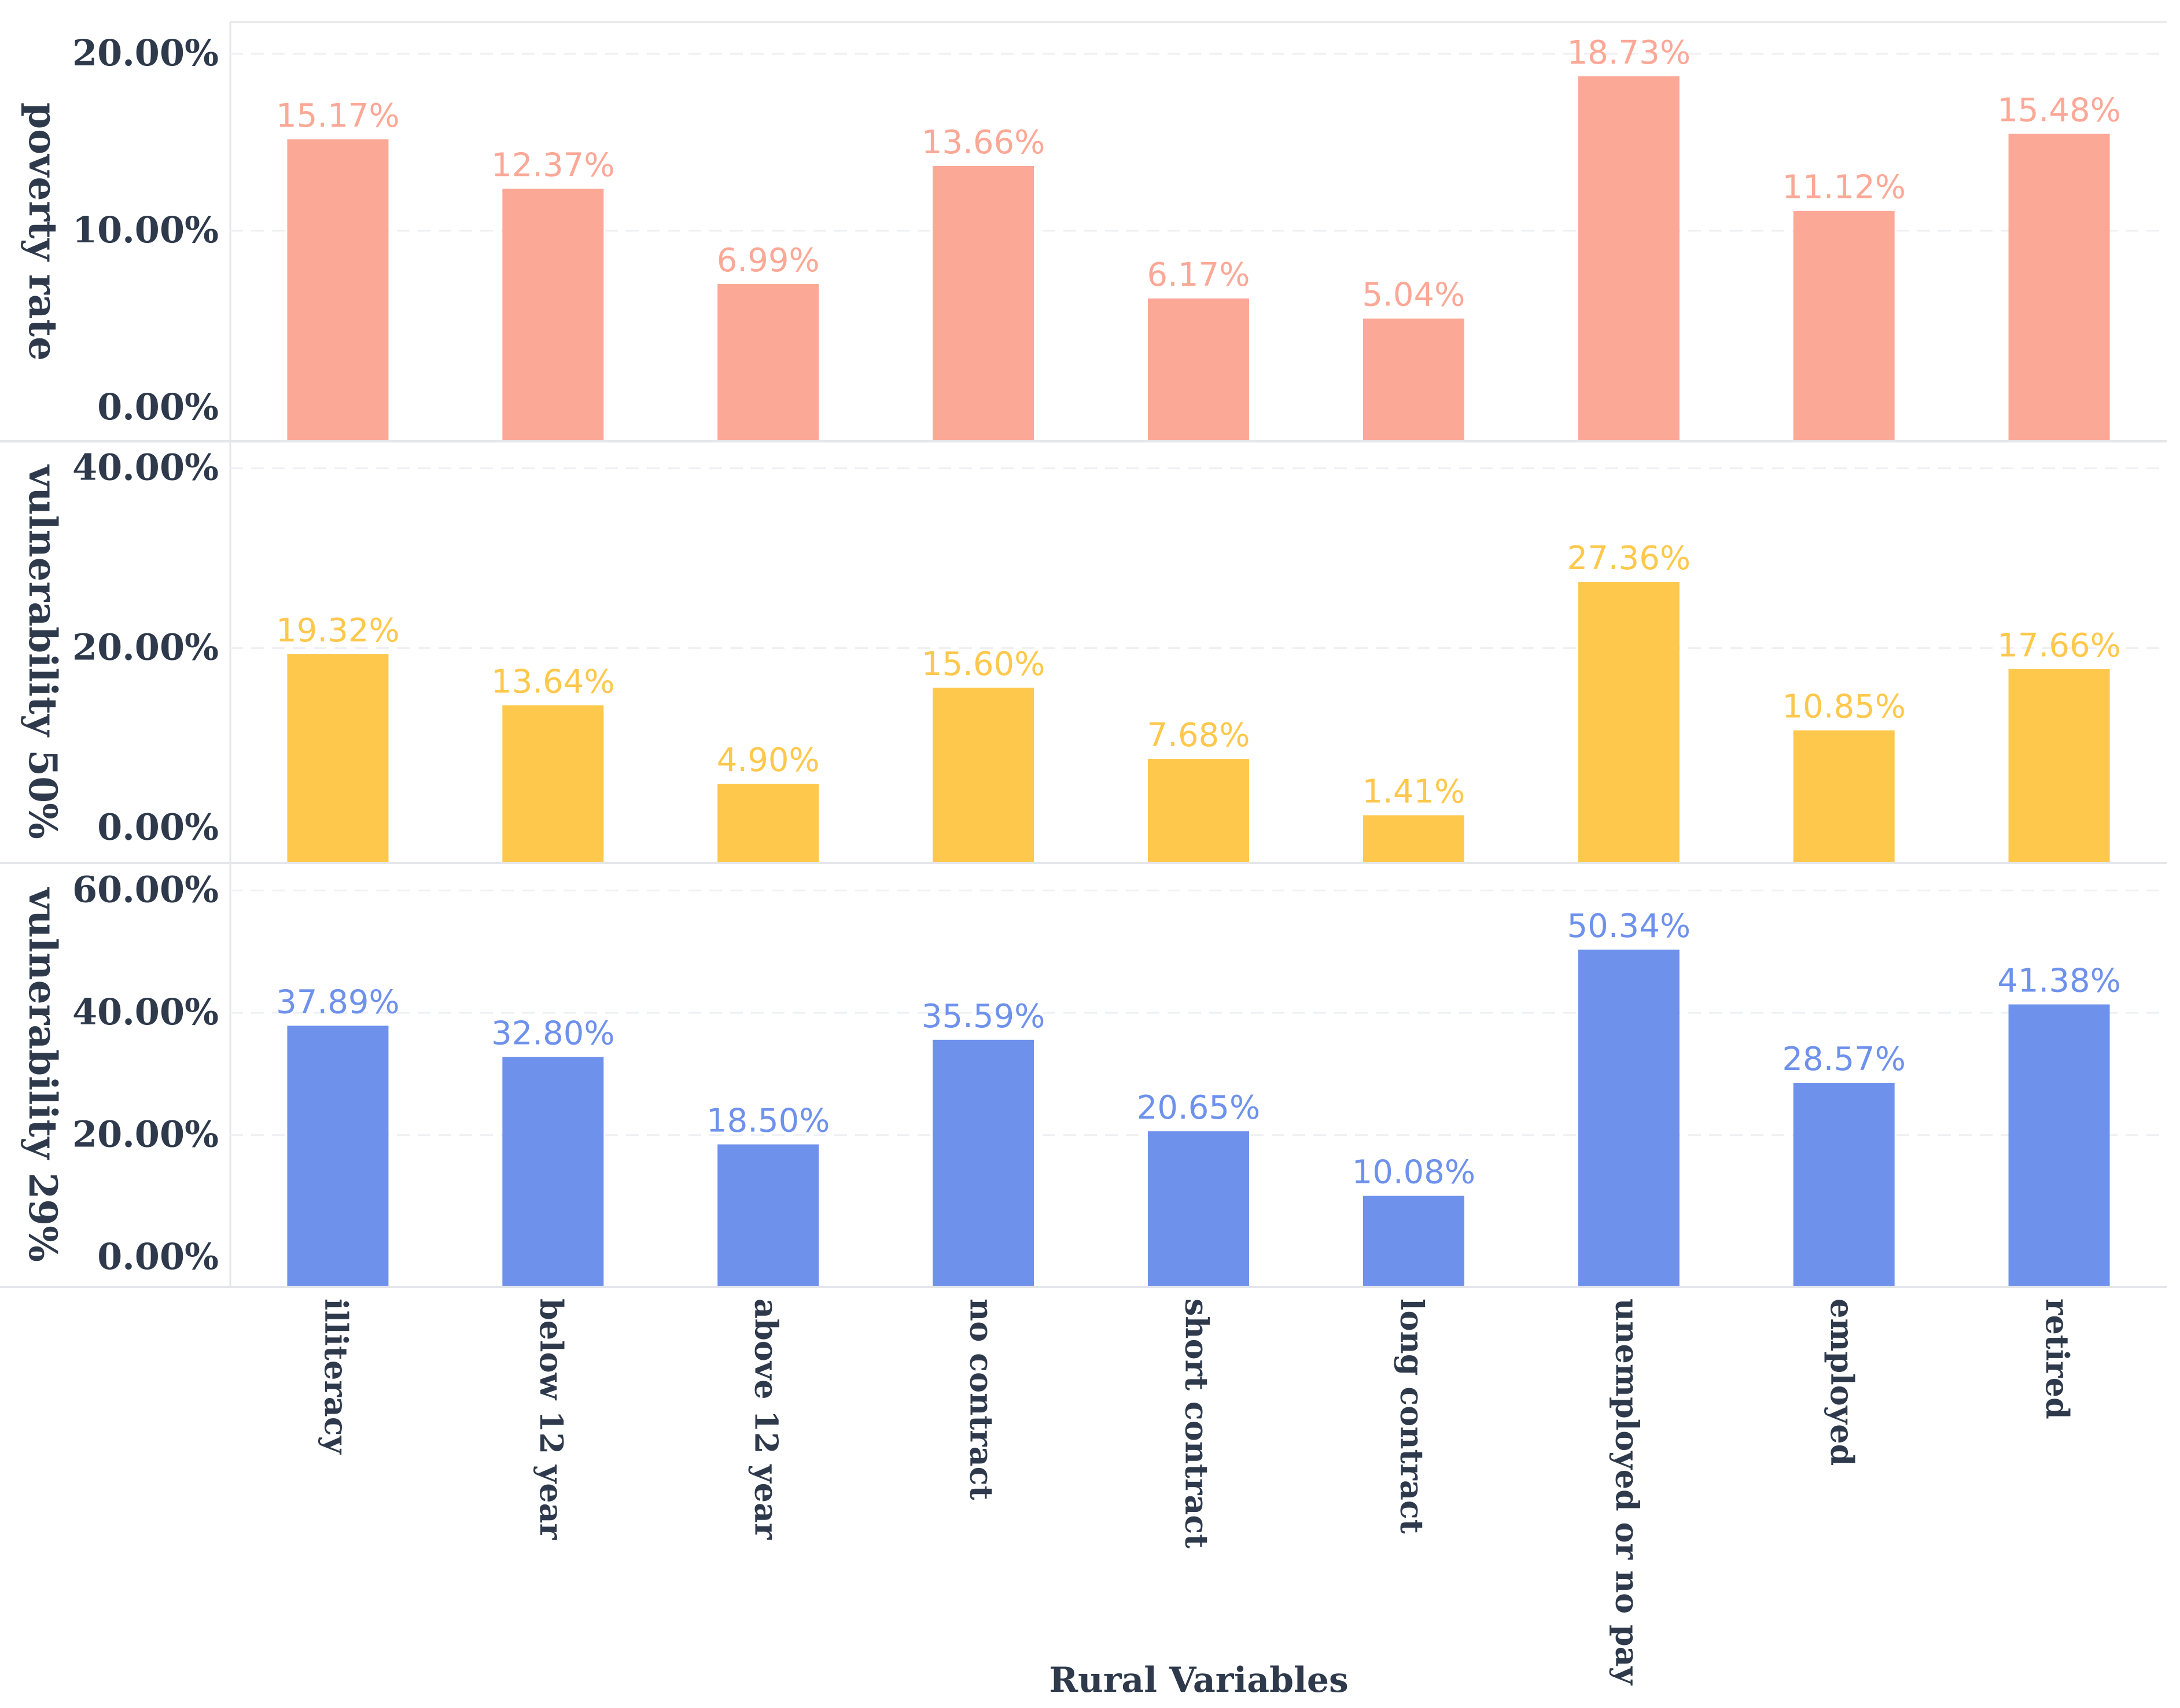 This screenshot has width=2180, height=1708. What do you see at coordinates (1842, 1382) in the screenshot?
I see `x-tick-label: employed` at bounding box center [1842, 1382].